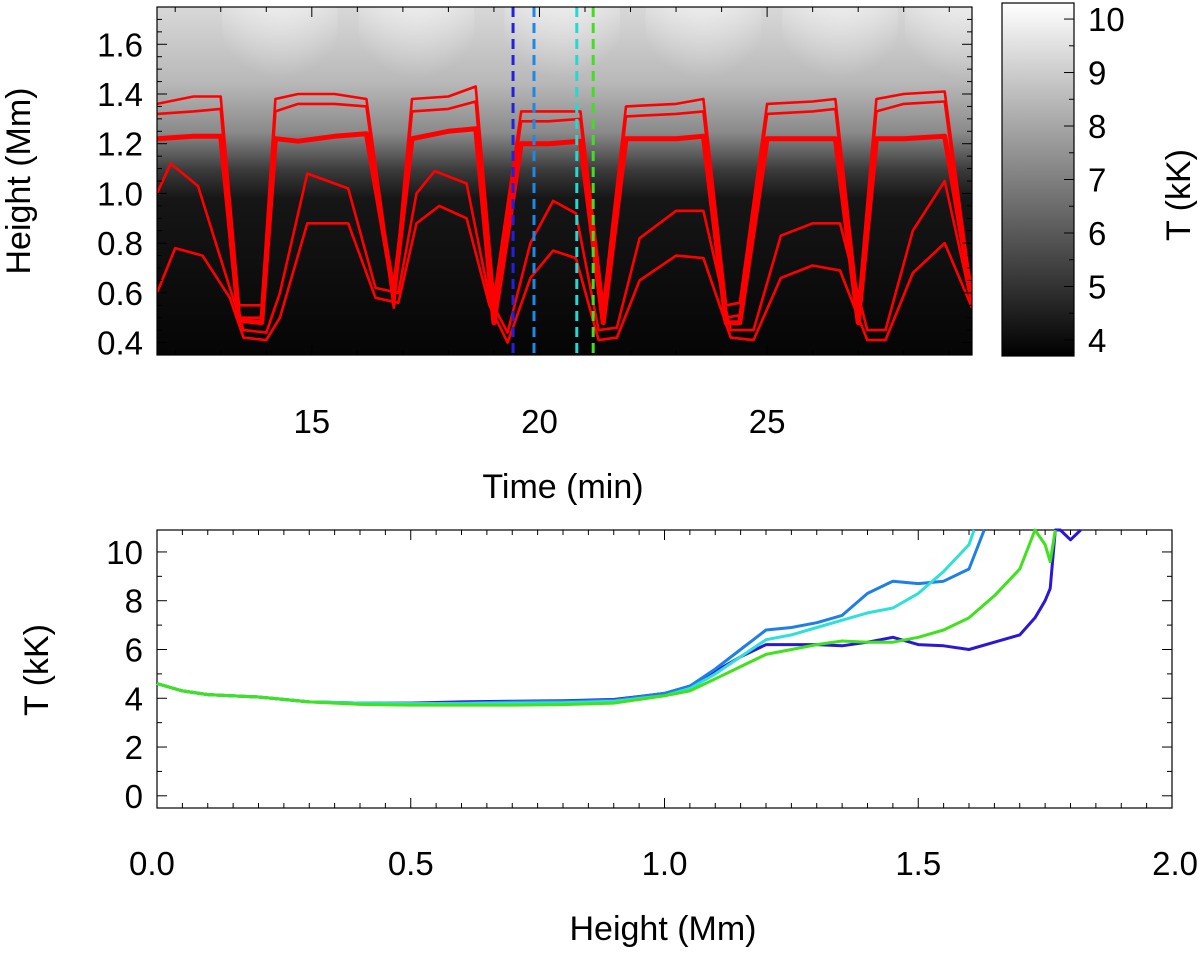 The image size is (1200, 956). Describe the element at coordinates (1038, 179) in the screenshot. I see `colorbar-gradient` at that location.